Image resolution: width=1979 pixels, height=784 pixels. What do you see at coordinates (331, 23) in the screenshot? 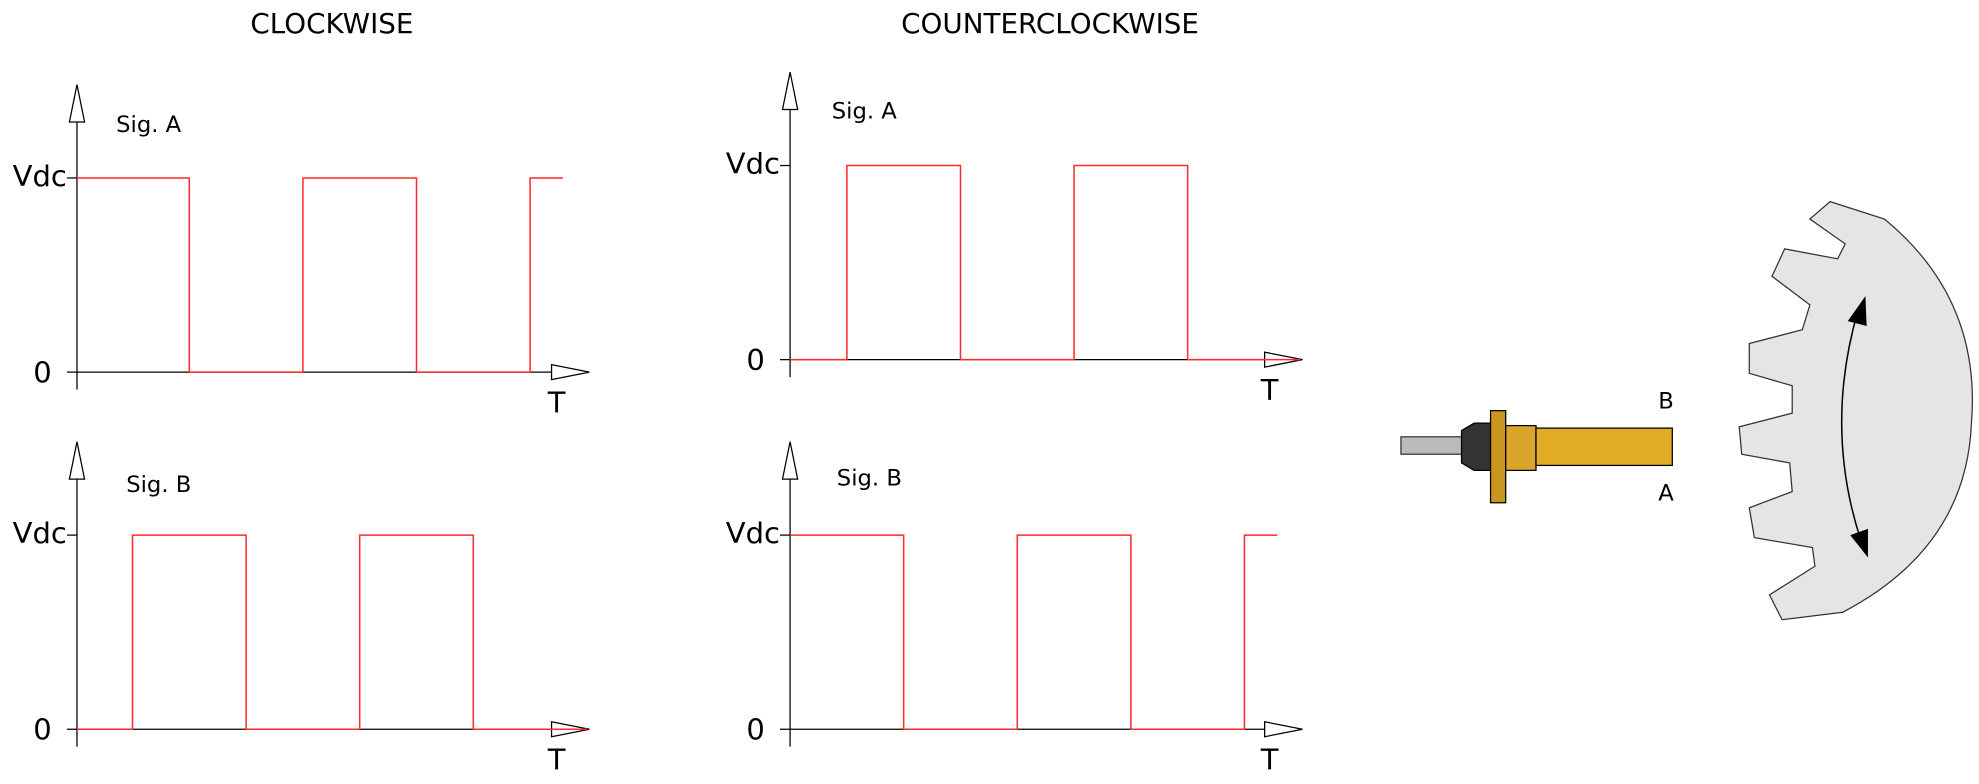
I see `column-title: CLOCKWISE` at bounding box center [331, 23].